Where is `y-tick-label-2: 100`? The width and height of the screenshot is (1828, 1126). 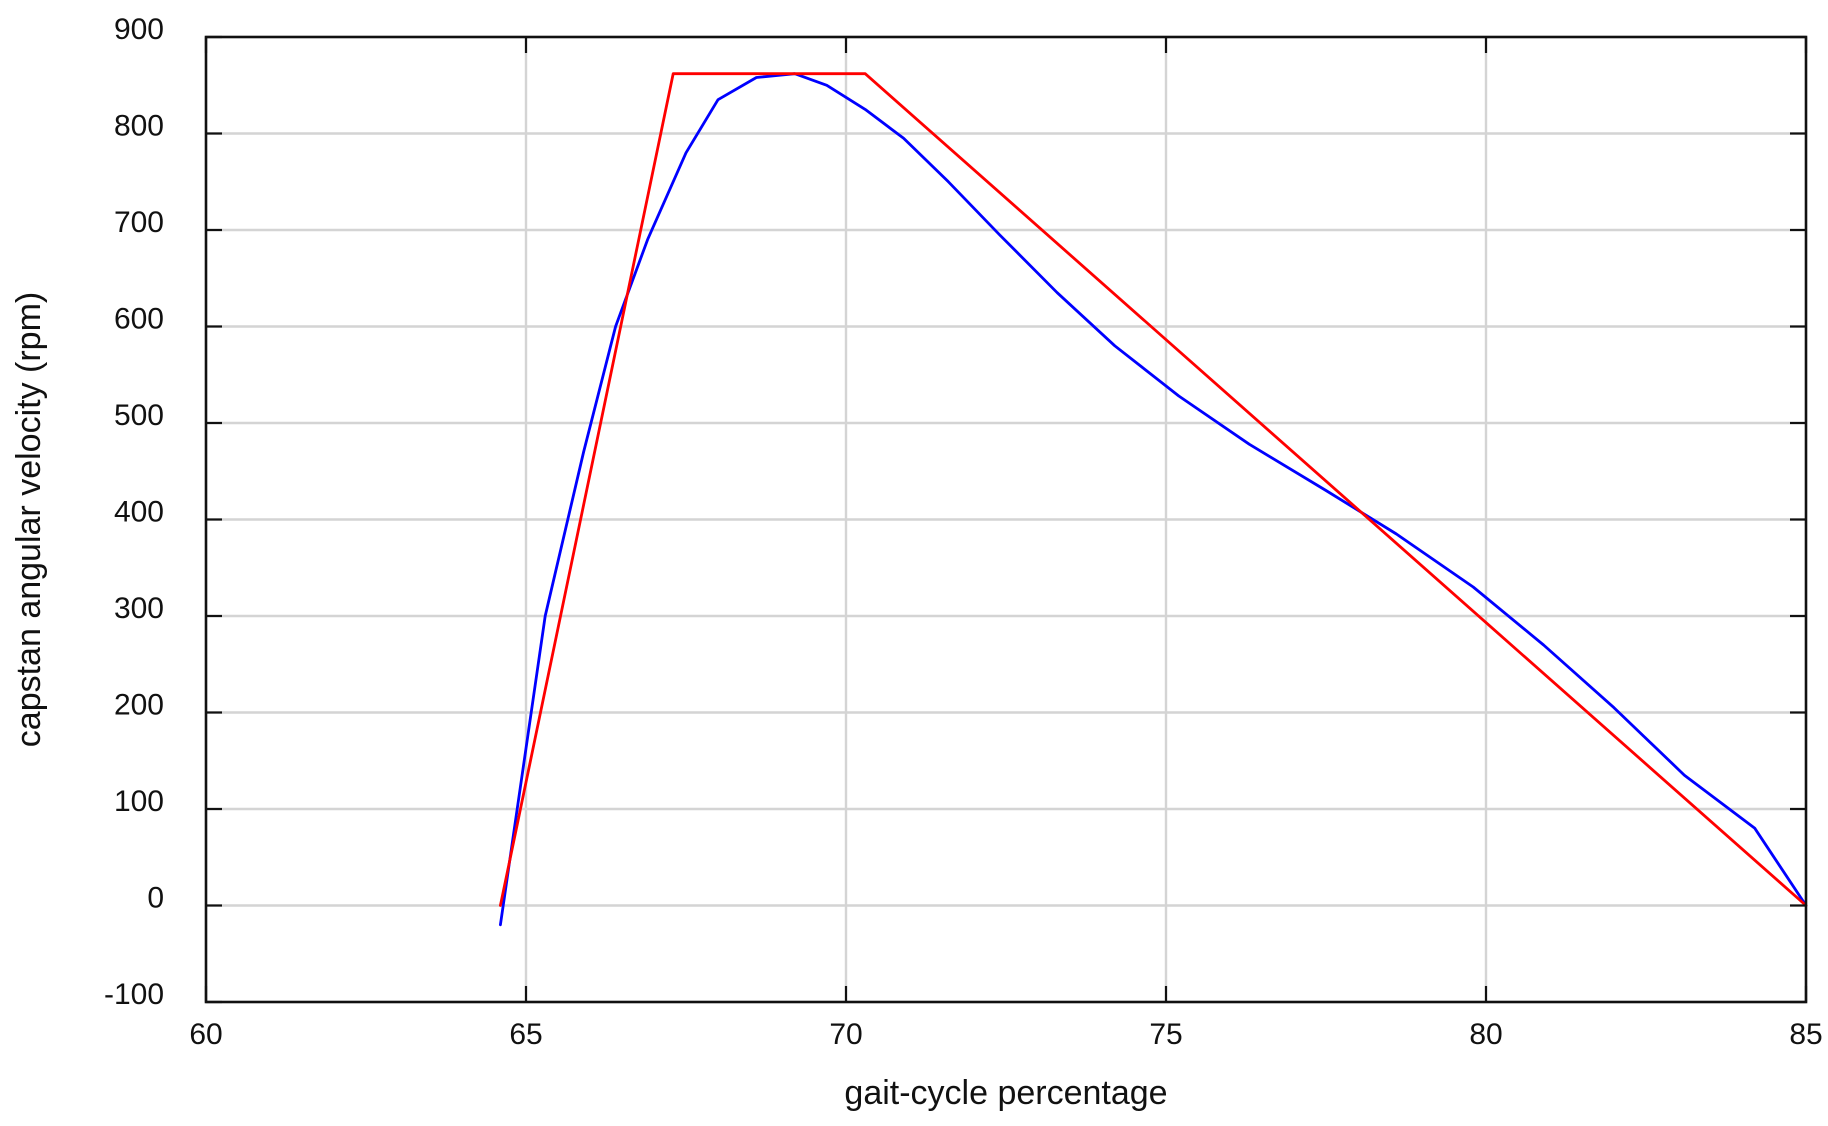
y-tick-label-2: 100 is located at coordinates (139, 801).